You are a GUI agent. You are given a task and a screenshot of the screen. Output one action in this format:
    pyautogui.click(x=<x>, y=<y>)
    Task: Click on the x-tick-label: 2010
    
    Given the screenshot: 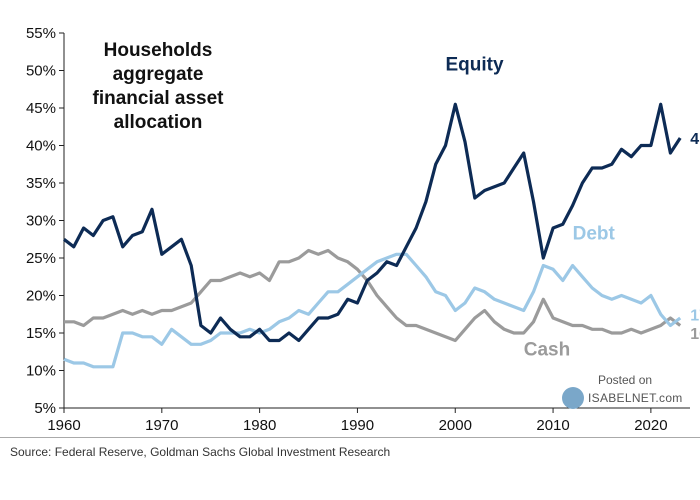 What is the action you would take?
    pyautogui.click(x=552, y=425)
    